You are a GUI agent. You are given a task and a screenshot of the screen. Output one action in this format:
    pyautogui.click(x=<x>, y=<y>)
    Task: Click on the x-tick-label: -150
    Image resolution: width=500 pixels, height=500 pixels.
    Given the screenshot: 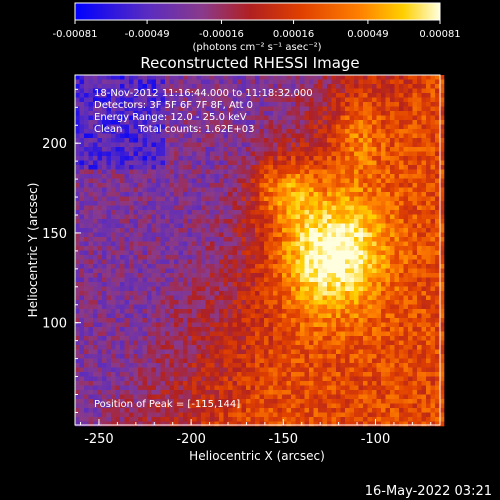 What is the action you would take?
    pyautogui.click(x=284, y=439)
    